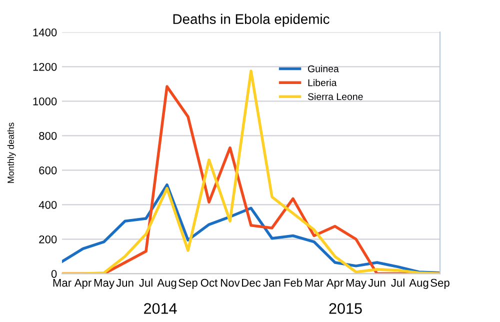 This screenshot has width=500, height=322. What do you see at coordinates (209, 282) in the screenshot?
I see `x-tick-label: Oct` at bounding box center [209, 282].